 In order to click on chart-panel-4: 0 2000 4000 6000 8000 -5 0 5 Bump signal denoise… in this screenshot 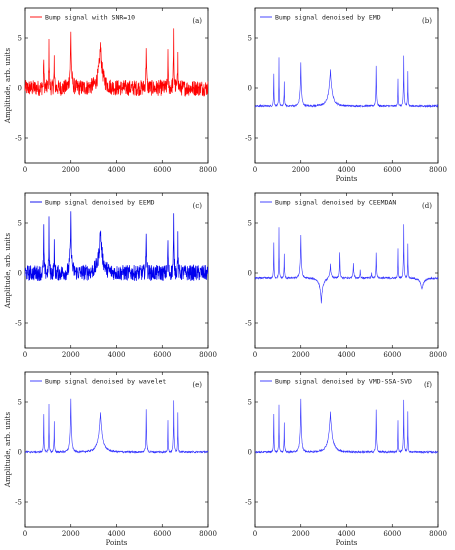, I will do `click(346, 275)`.